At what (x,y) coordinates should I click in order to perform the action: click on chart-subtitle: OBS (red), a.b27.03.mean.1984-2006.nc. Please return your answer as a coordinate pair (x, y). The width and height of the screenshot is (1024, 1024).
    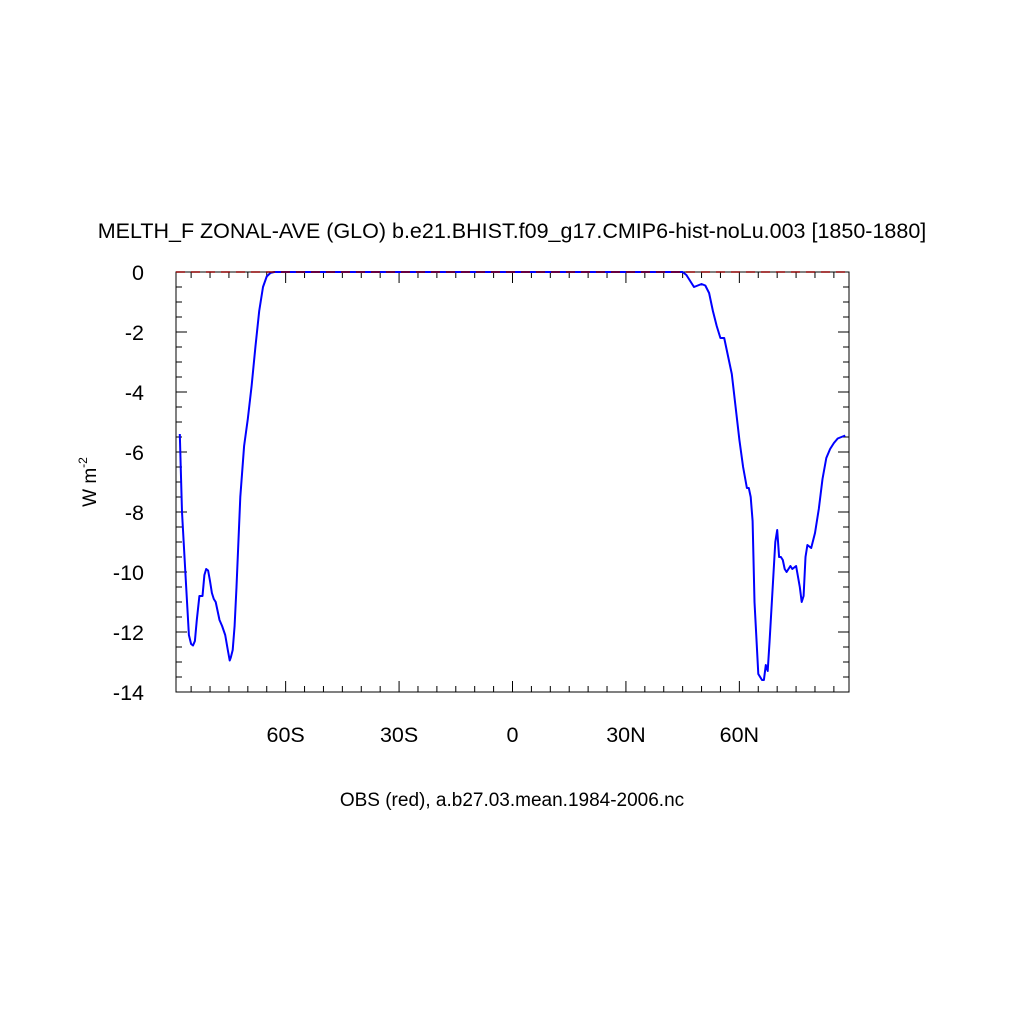
    Looking at the image, I should click on (512, 800).